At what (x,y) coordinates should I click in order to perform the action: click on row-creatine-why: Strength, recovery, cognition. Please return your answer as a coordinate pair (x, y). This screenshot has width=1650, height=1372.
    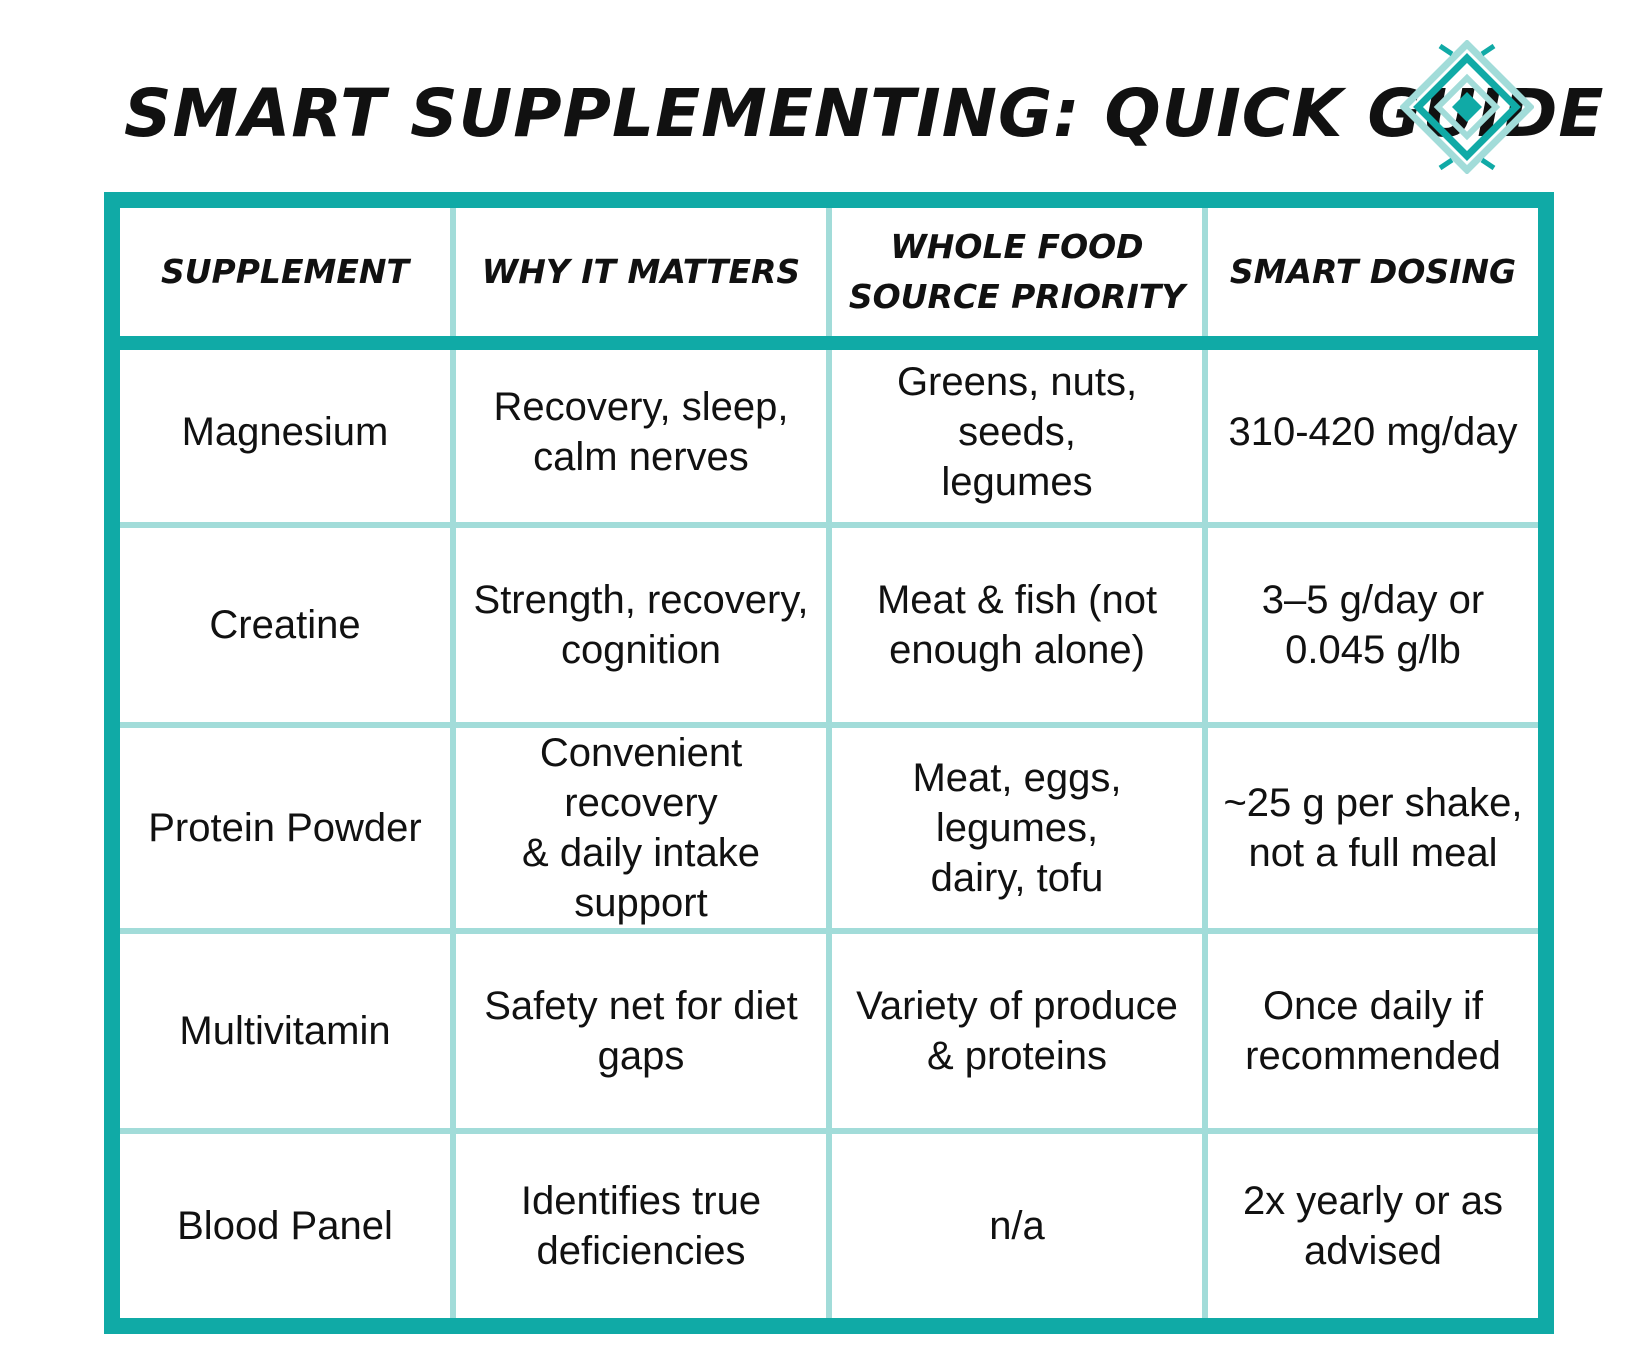
    Looking at the image, I should click on (641, 625).